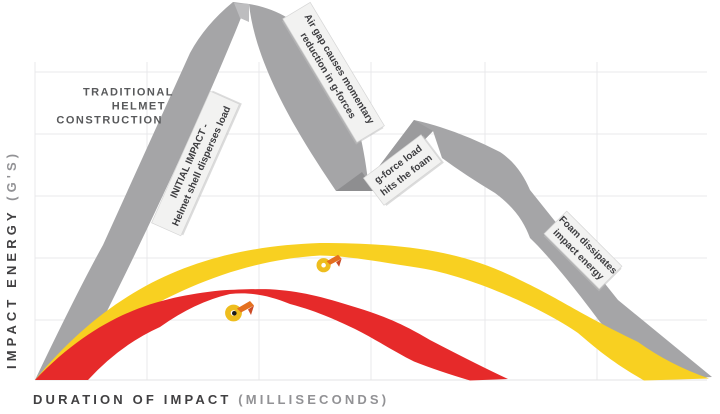 Image resolution: width=720 pixels, height=414 pixels. Describe the element at coordinates (211, 399) in the screenshot. I see `svg-text:DURATION OF IMPACT (MILLISECON: DURATION OF IMPACT (MILLISECONDS)` at that location.